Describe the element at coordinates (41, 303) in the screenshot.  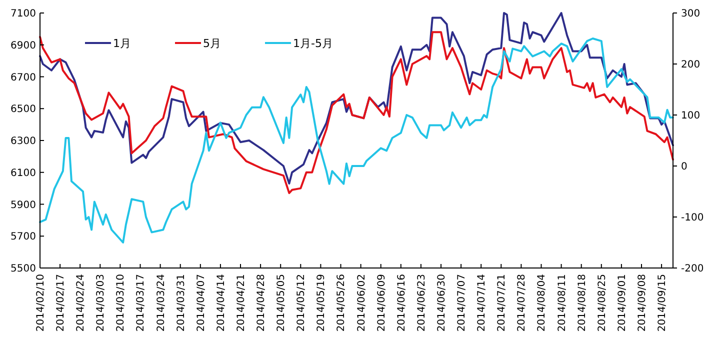
I see `x-tick-label: 2014/02/10` at that location.